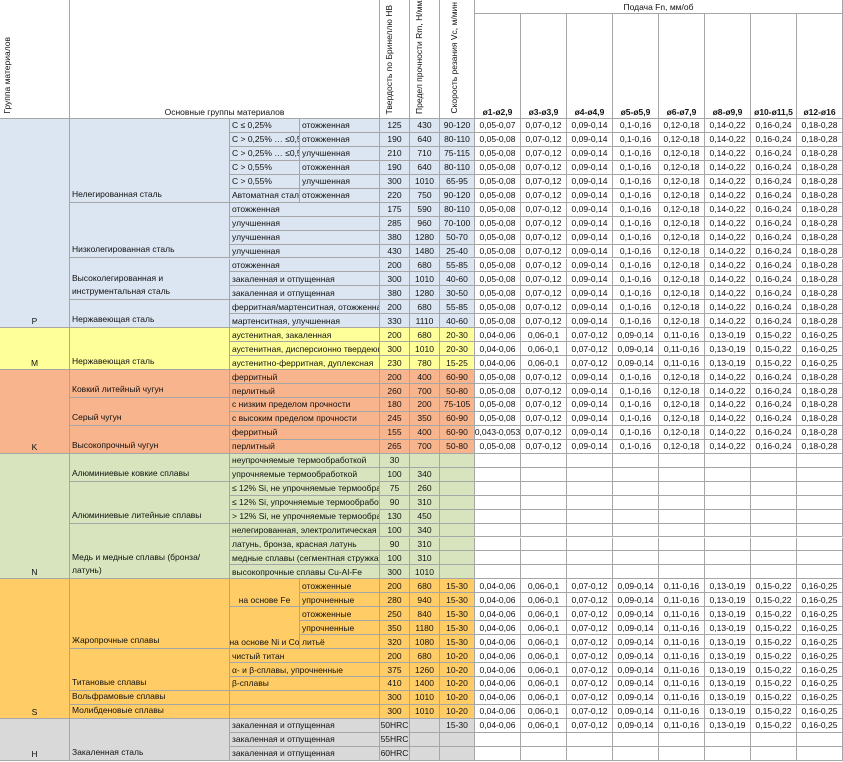  What do you see at coordinates (395, 237) in the screenshot?
I see `hardness-cell: 380` at bounding box center [395, 237].